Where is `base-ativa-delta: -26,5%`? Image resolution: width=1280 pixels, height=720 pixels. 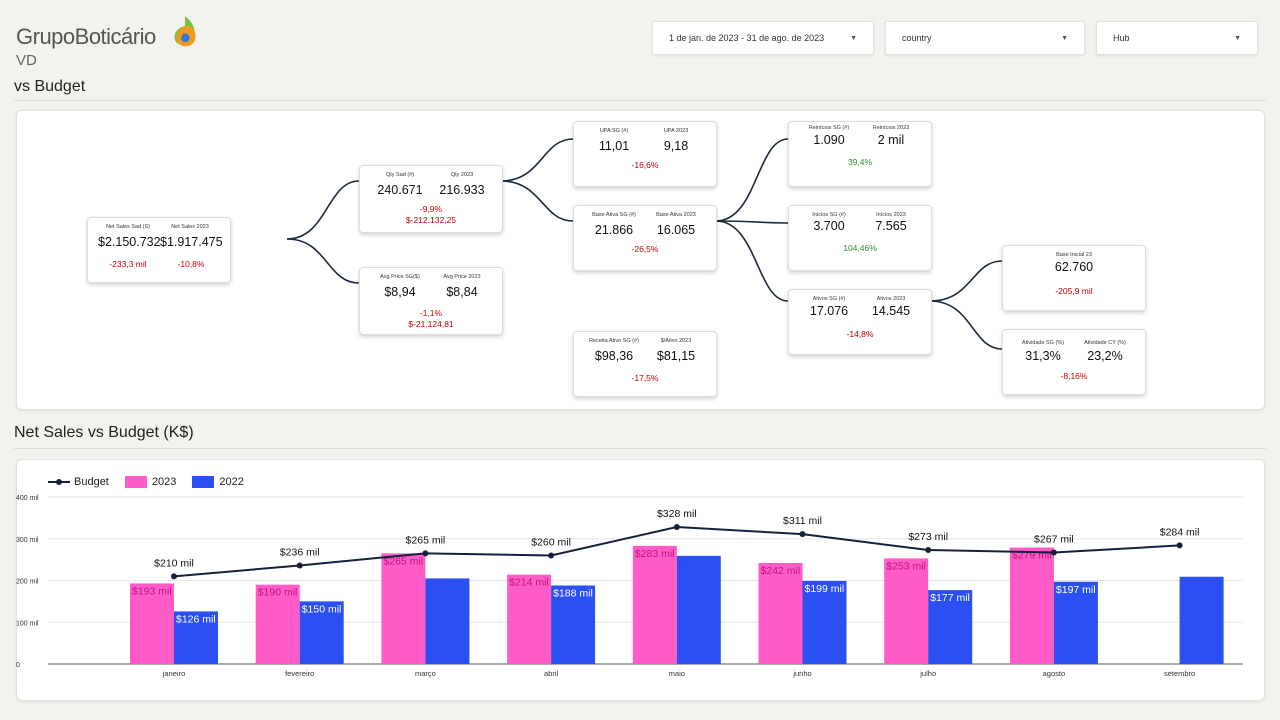
base-ativa-delta: -26,5% is located at coordinates (645, 249).